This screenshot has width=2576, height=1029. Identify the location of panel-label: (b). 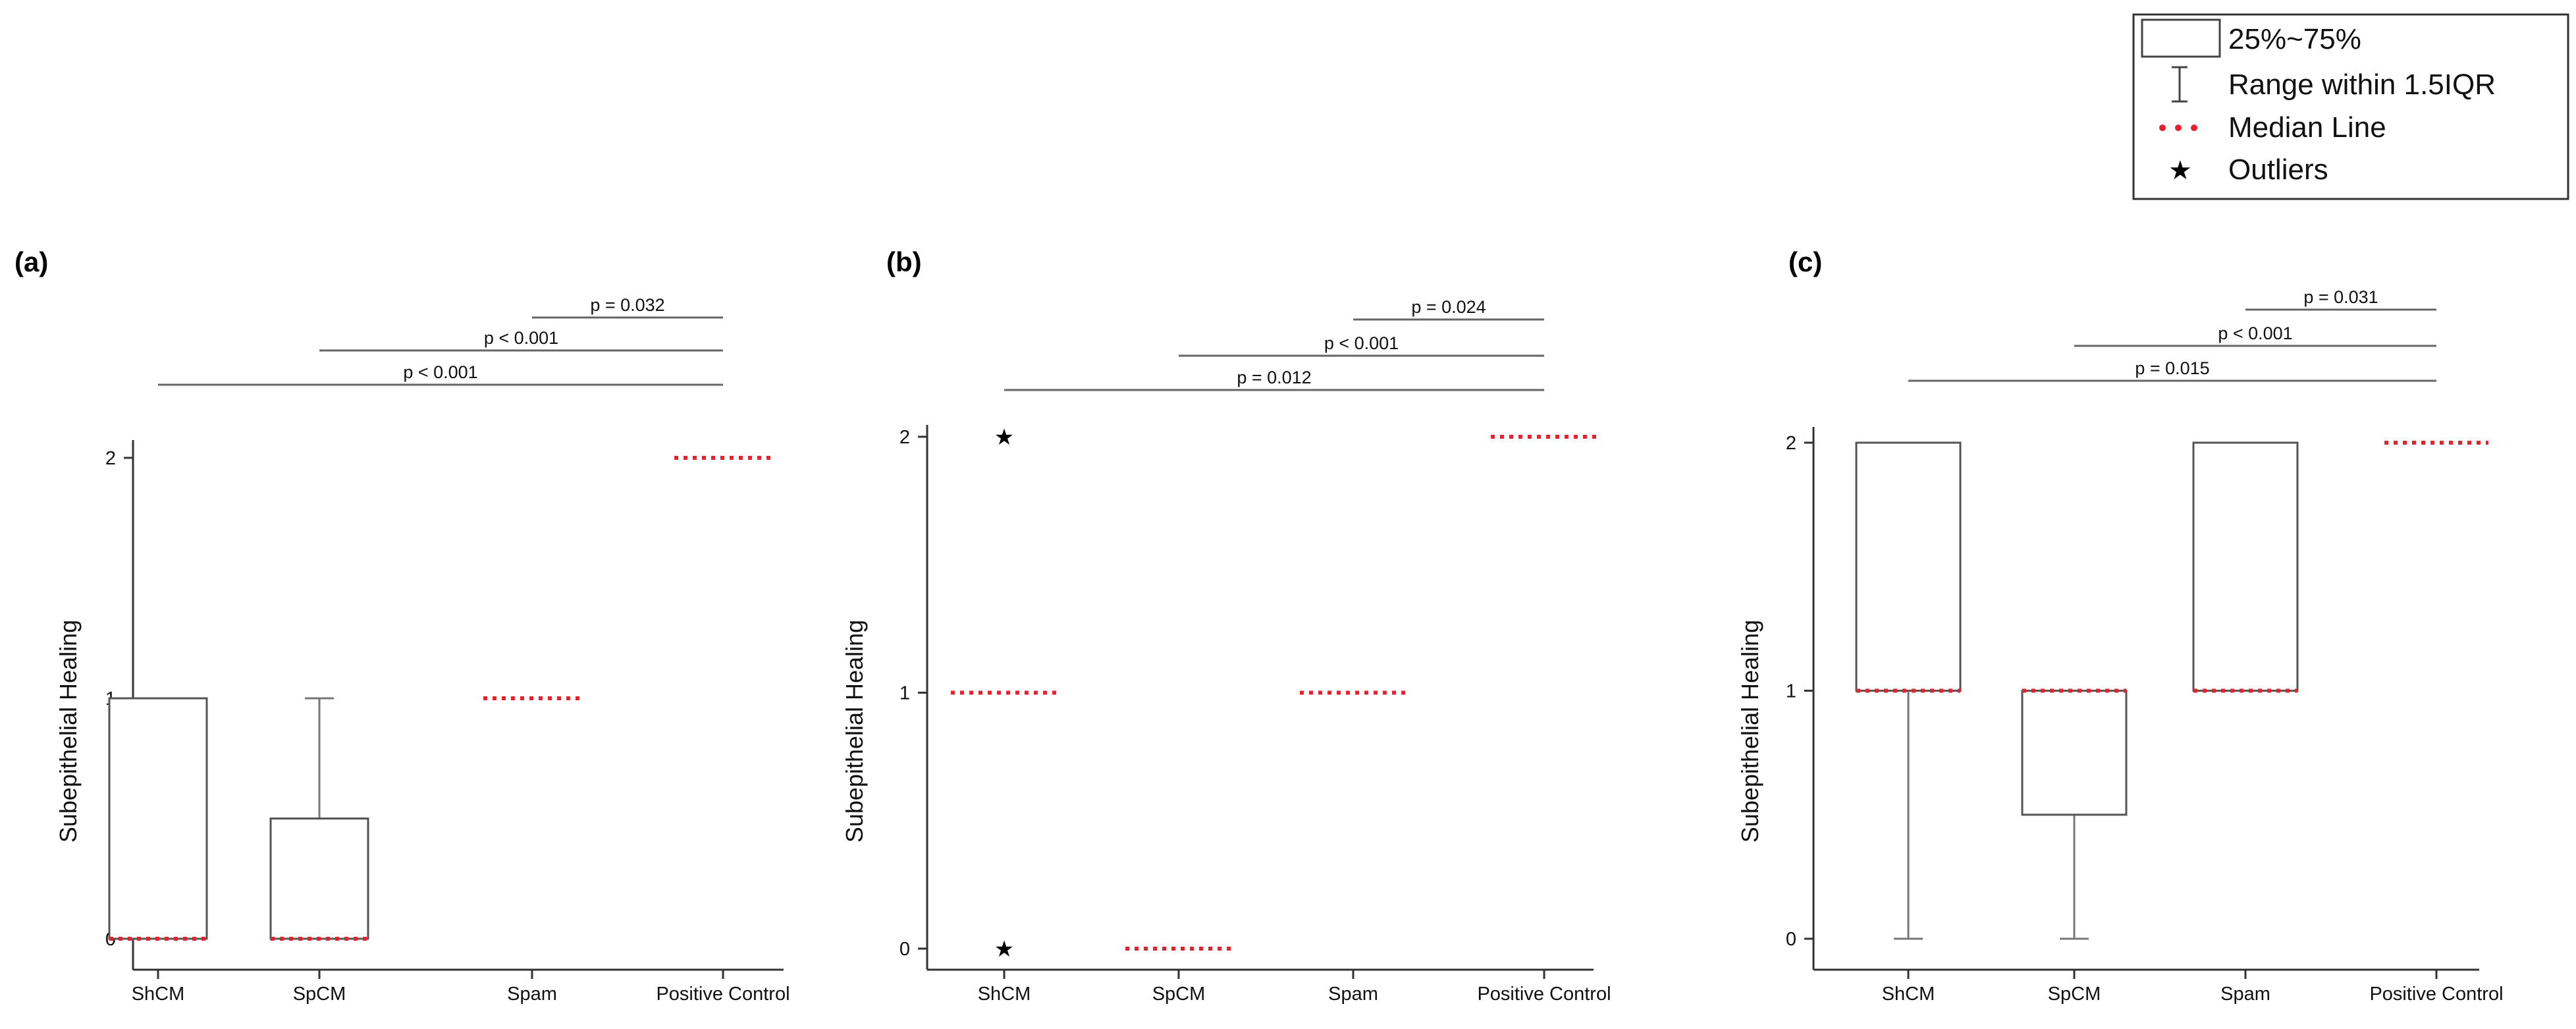
(904, 261).